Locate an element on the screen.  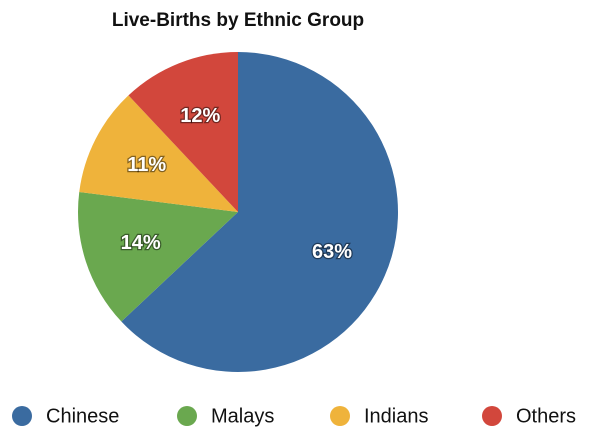
data-label: 63% is located at coordinates (332, 252).